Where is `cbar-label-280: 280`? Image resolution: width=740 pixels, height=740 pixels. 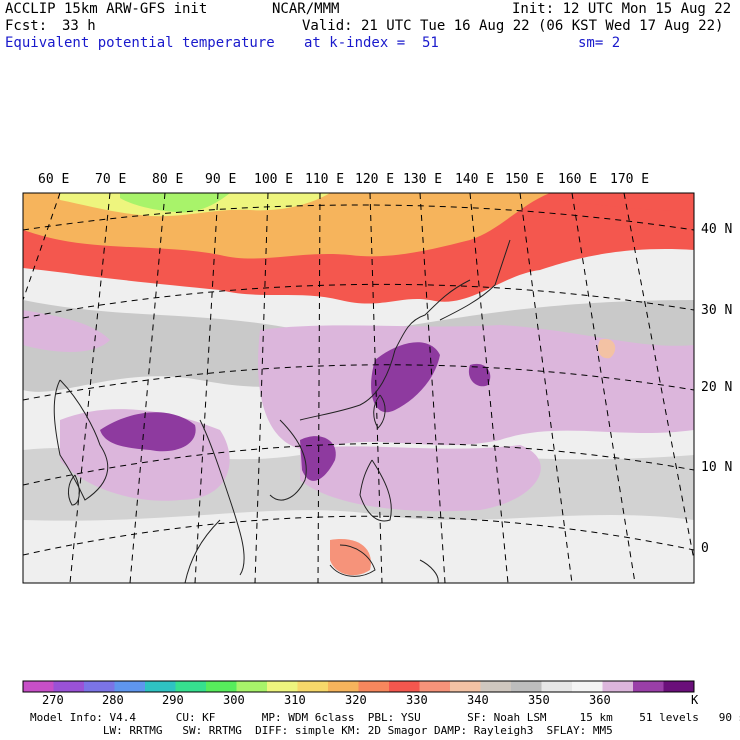 cbar-label-280: 280 is located at coordinates (113, 700).